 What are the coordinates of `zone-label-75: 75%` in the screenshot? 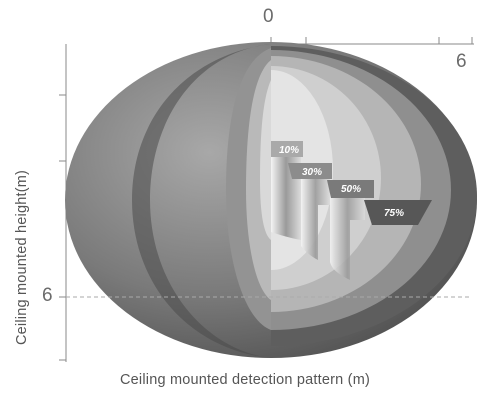 It's located at (394, 213).